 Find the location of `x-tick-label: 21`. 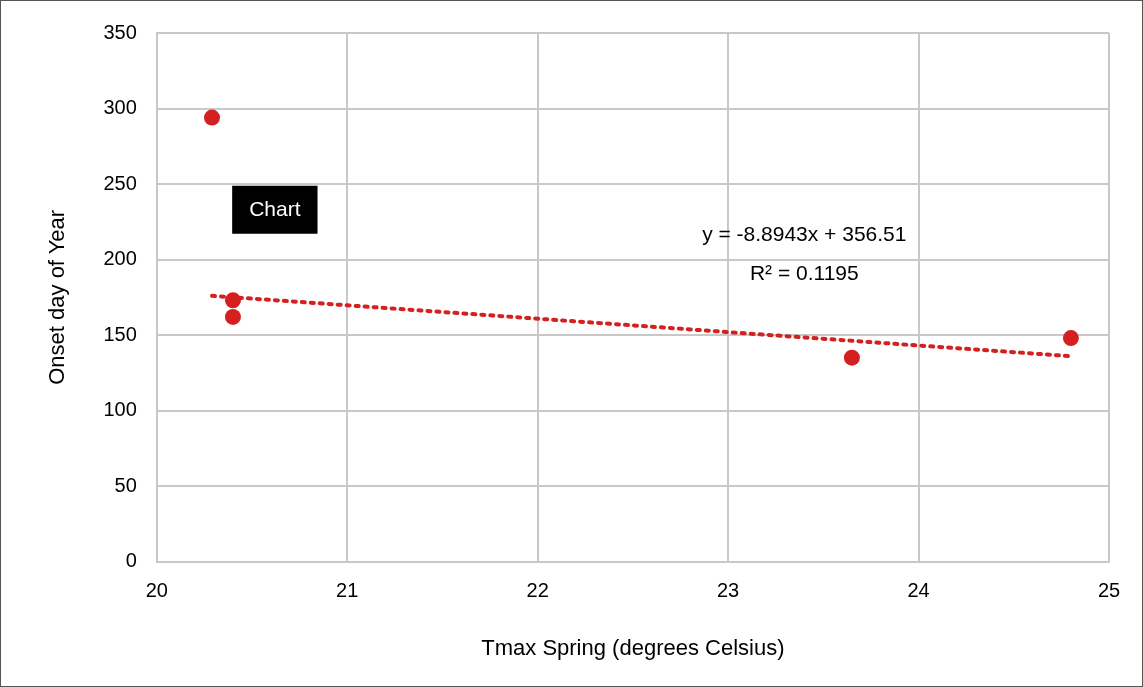

x-tick-label: 21 is located at coordinates (347, 590).